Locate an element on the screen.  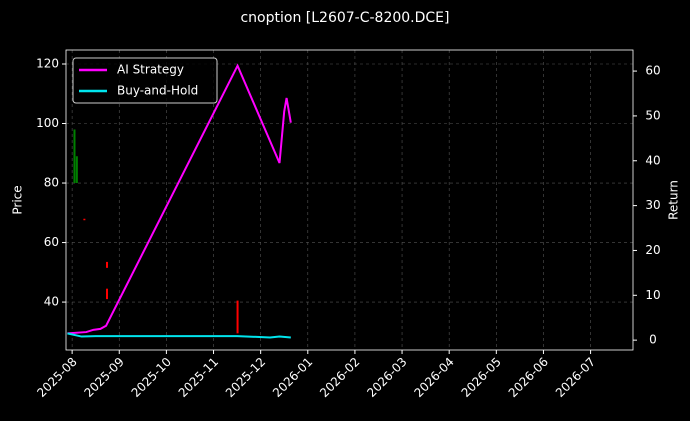
y-tick-label: 60 is located at coordinates (51, 242).